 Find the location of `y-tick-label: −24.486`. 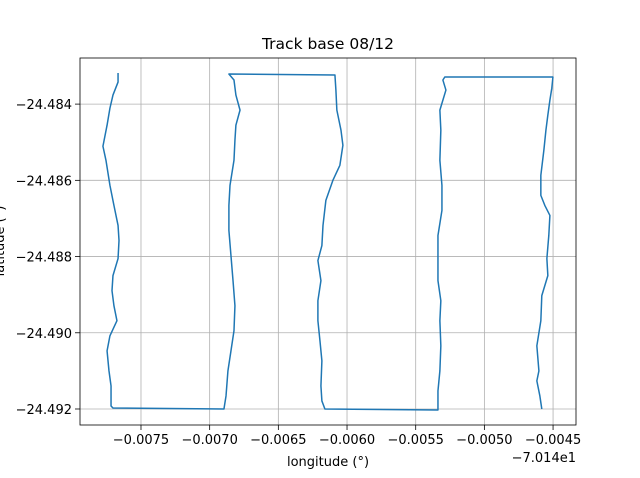

y-tick-label: −24.486 is located at coordinates (44, 181).